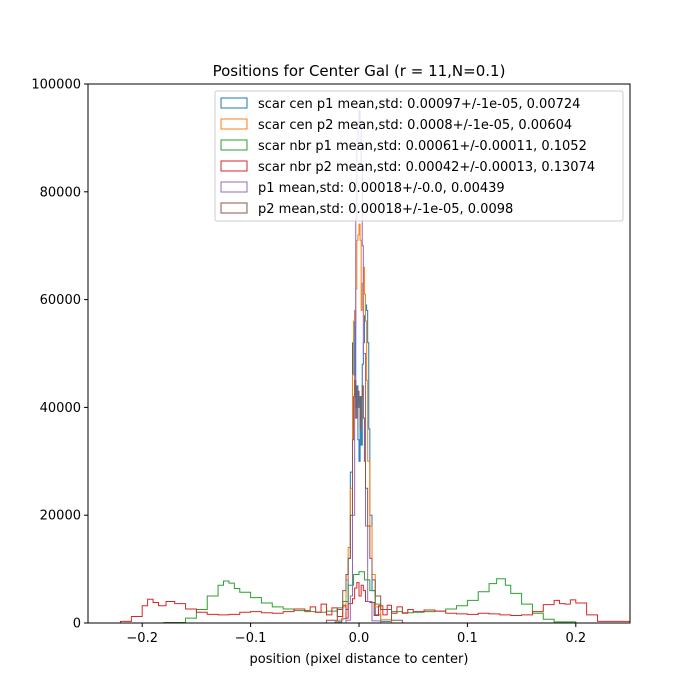  What do you see at coordinates (77, 624) in the screenshot?
I see `y-tick-label: 0` at bounding box center [77, 624].